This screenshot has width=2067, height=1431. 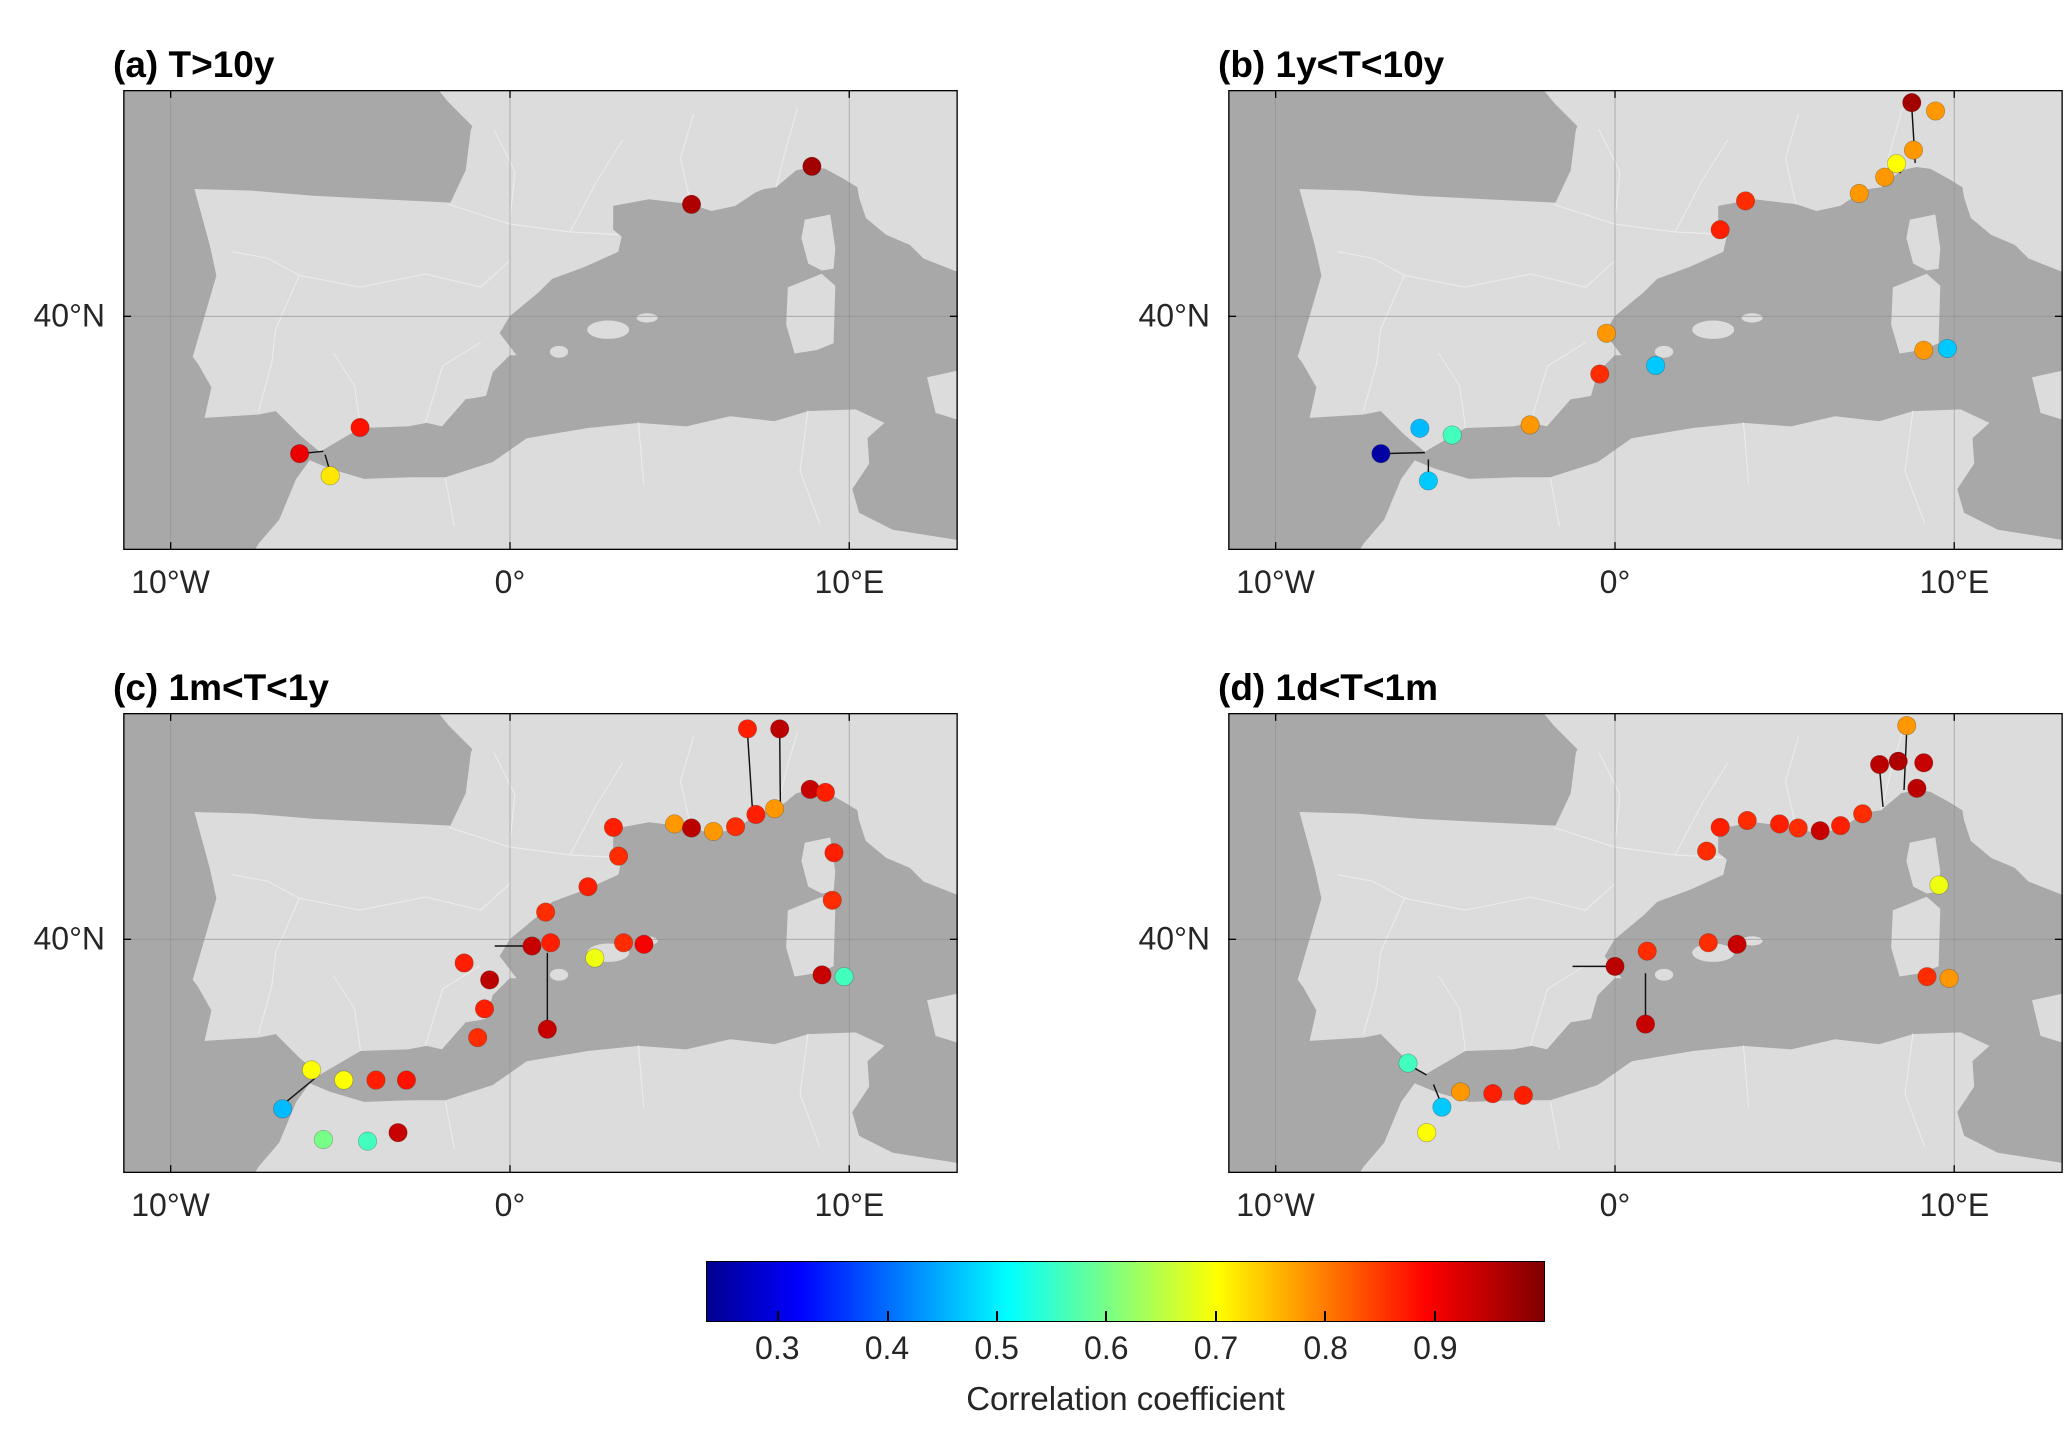 What do you see at coordinates (221, 687) in the screenshot?
I see `panel-title-c: (c) 1m<T<1y` at bounding box center [221, 687].